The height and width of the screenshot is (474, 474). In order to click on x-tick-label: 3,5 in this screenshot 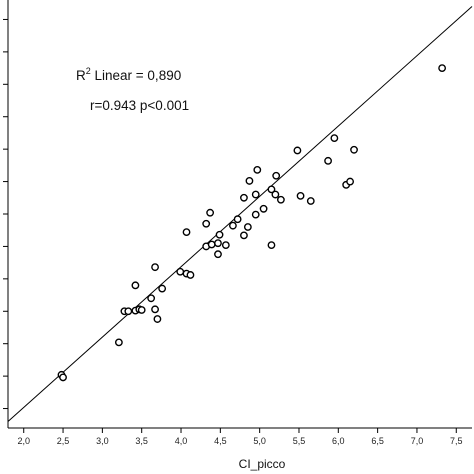, I will do `click(141, 441)`.